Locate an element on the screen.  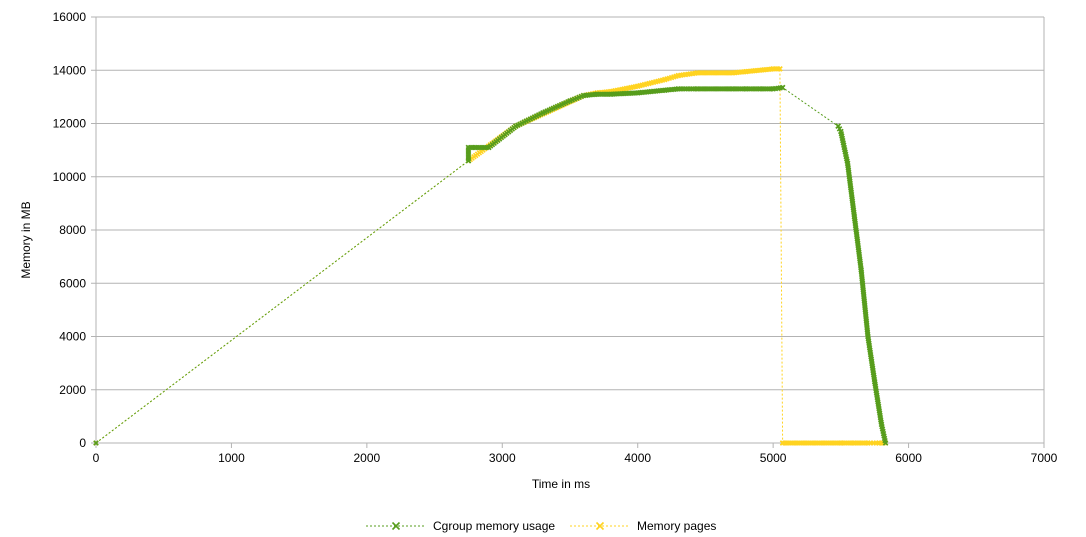
legend: Cgroup memory usage Memory pages is located at coordinates (541, 526).